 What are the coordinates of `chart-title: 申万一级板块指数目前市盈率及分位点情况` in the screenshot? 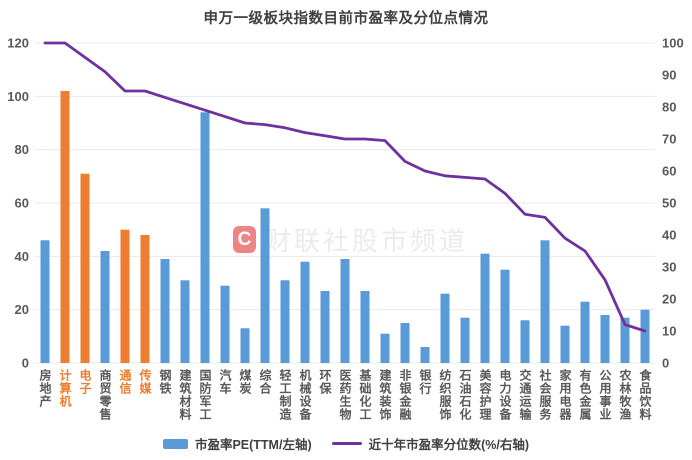 It's located at (346, 19).